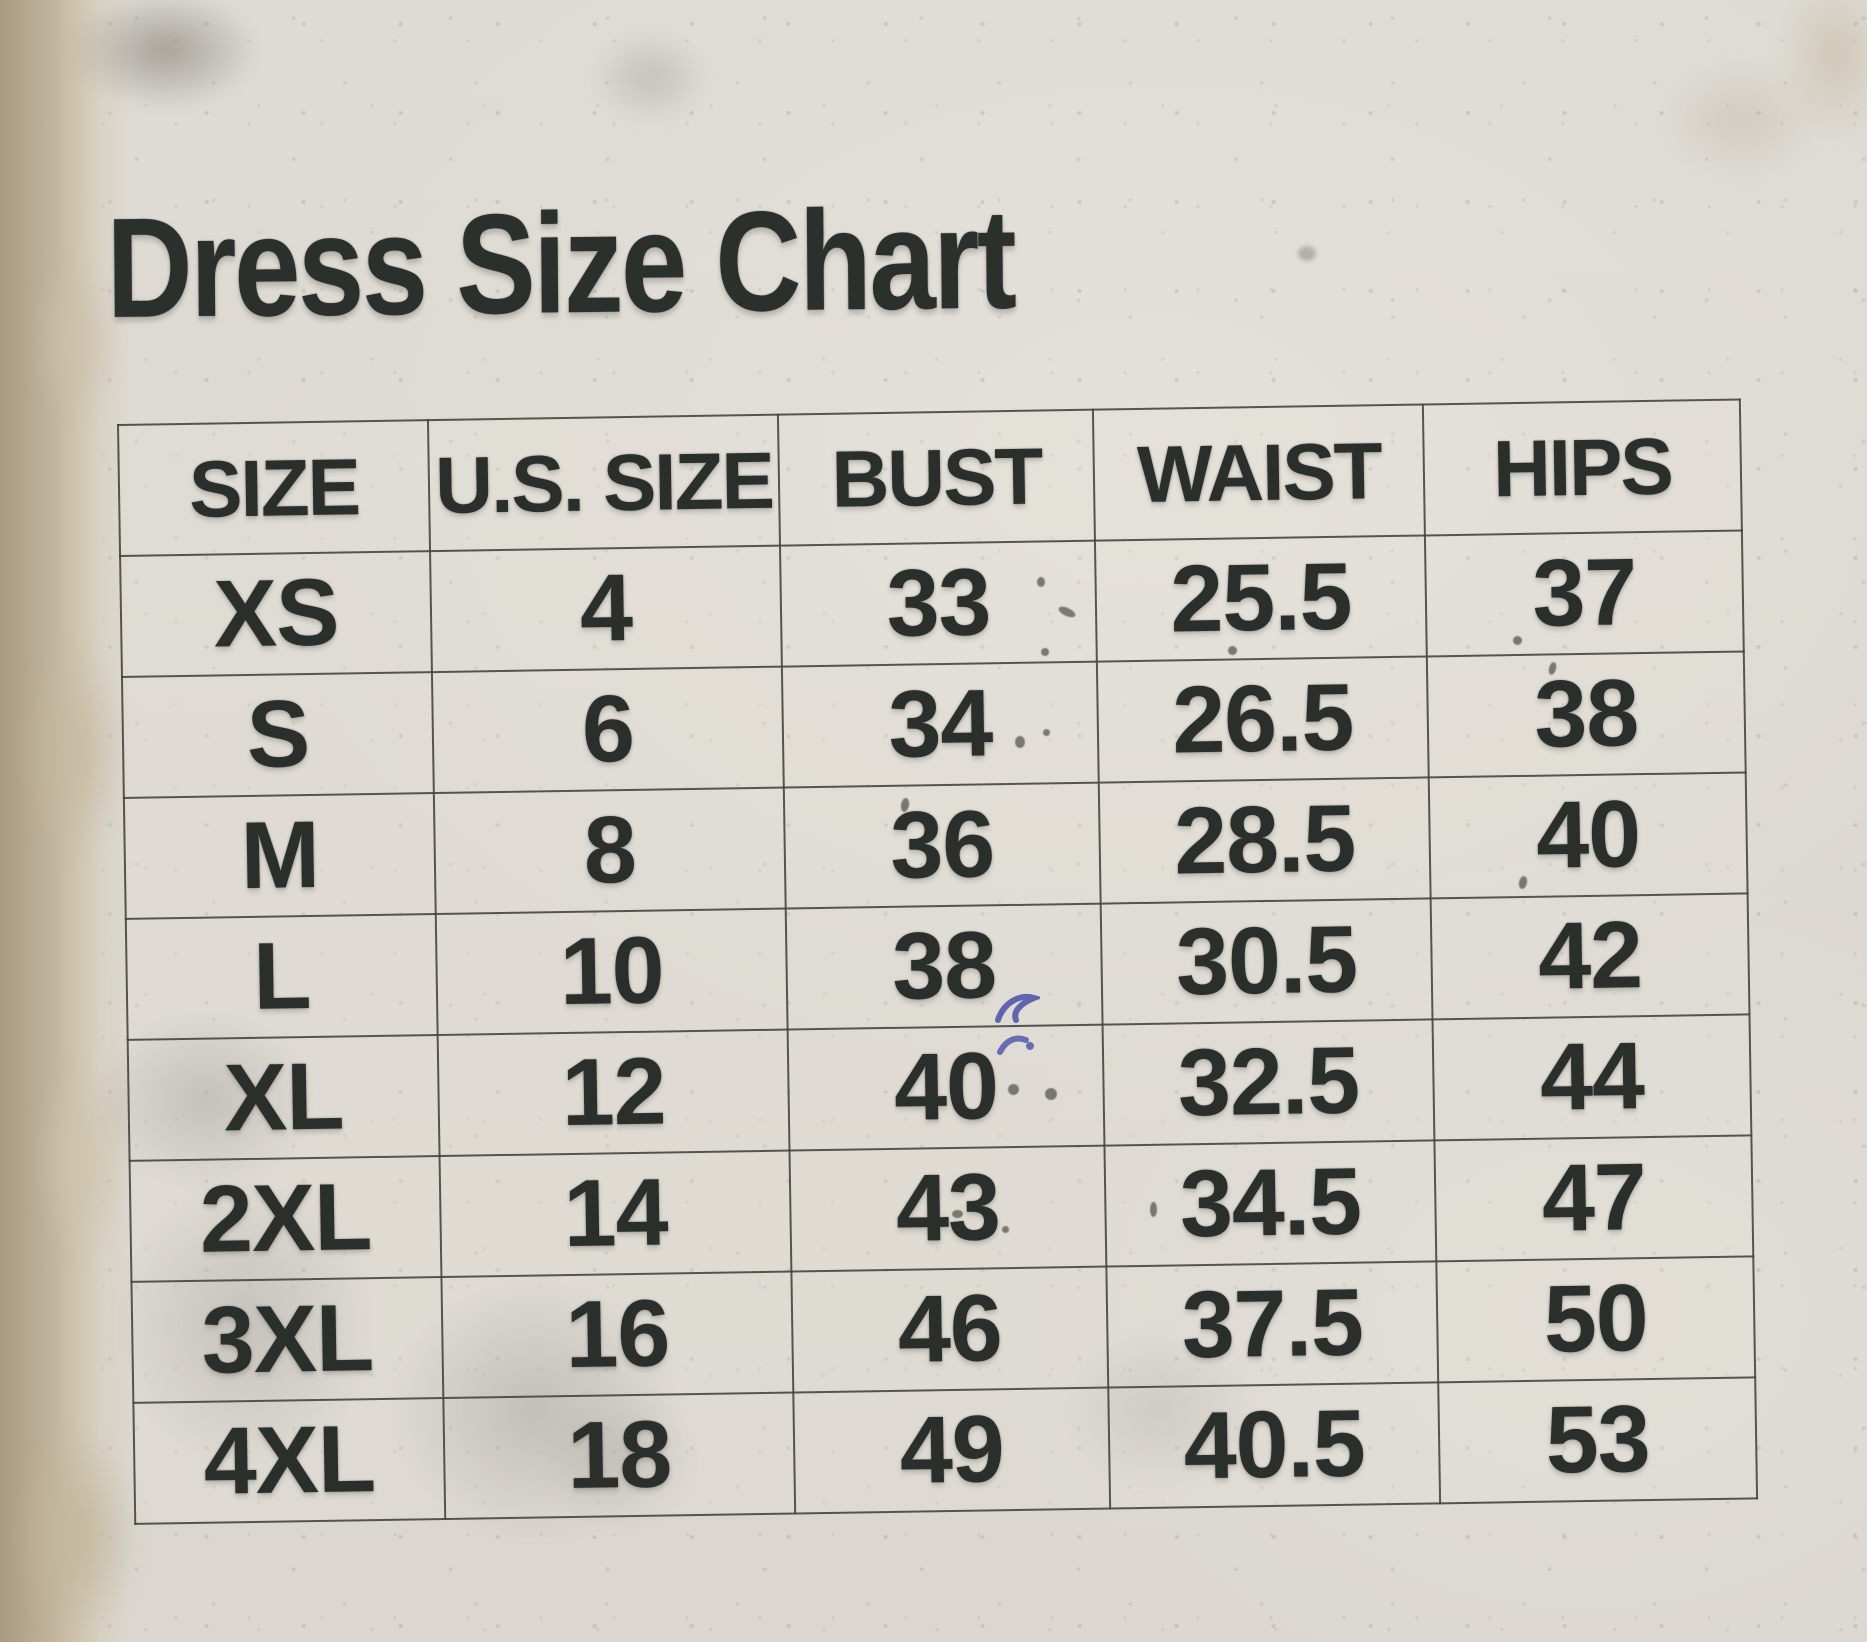  Describe the element at coordinates (1598, 1440) in the screenshot. I see `measurement-cell: 53` at that location.